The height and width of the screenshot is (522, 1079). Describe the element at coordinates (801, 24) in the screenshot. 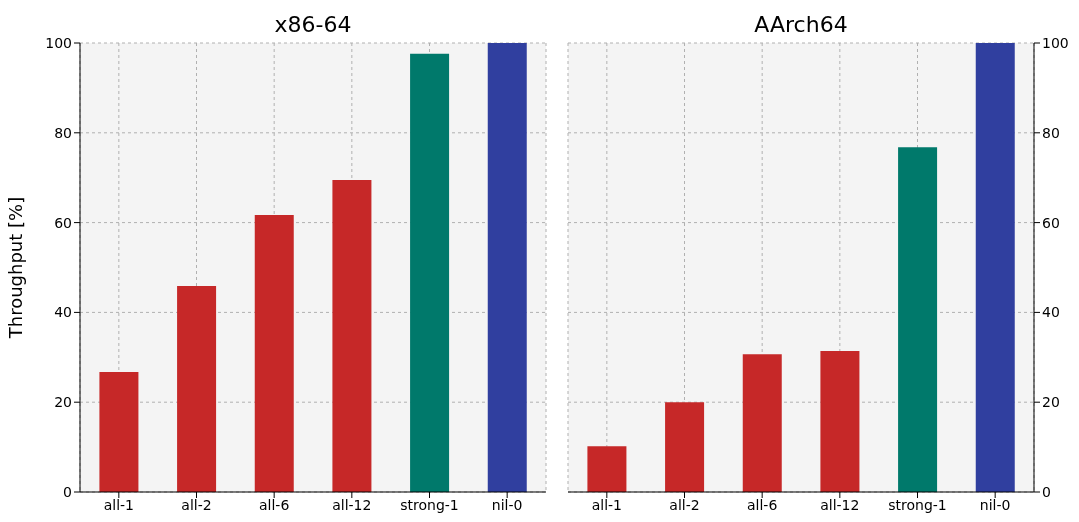

I see `chart-title: AArch64` at that location.